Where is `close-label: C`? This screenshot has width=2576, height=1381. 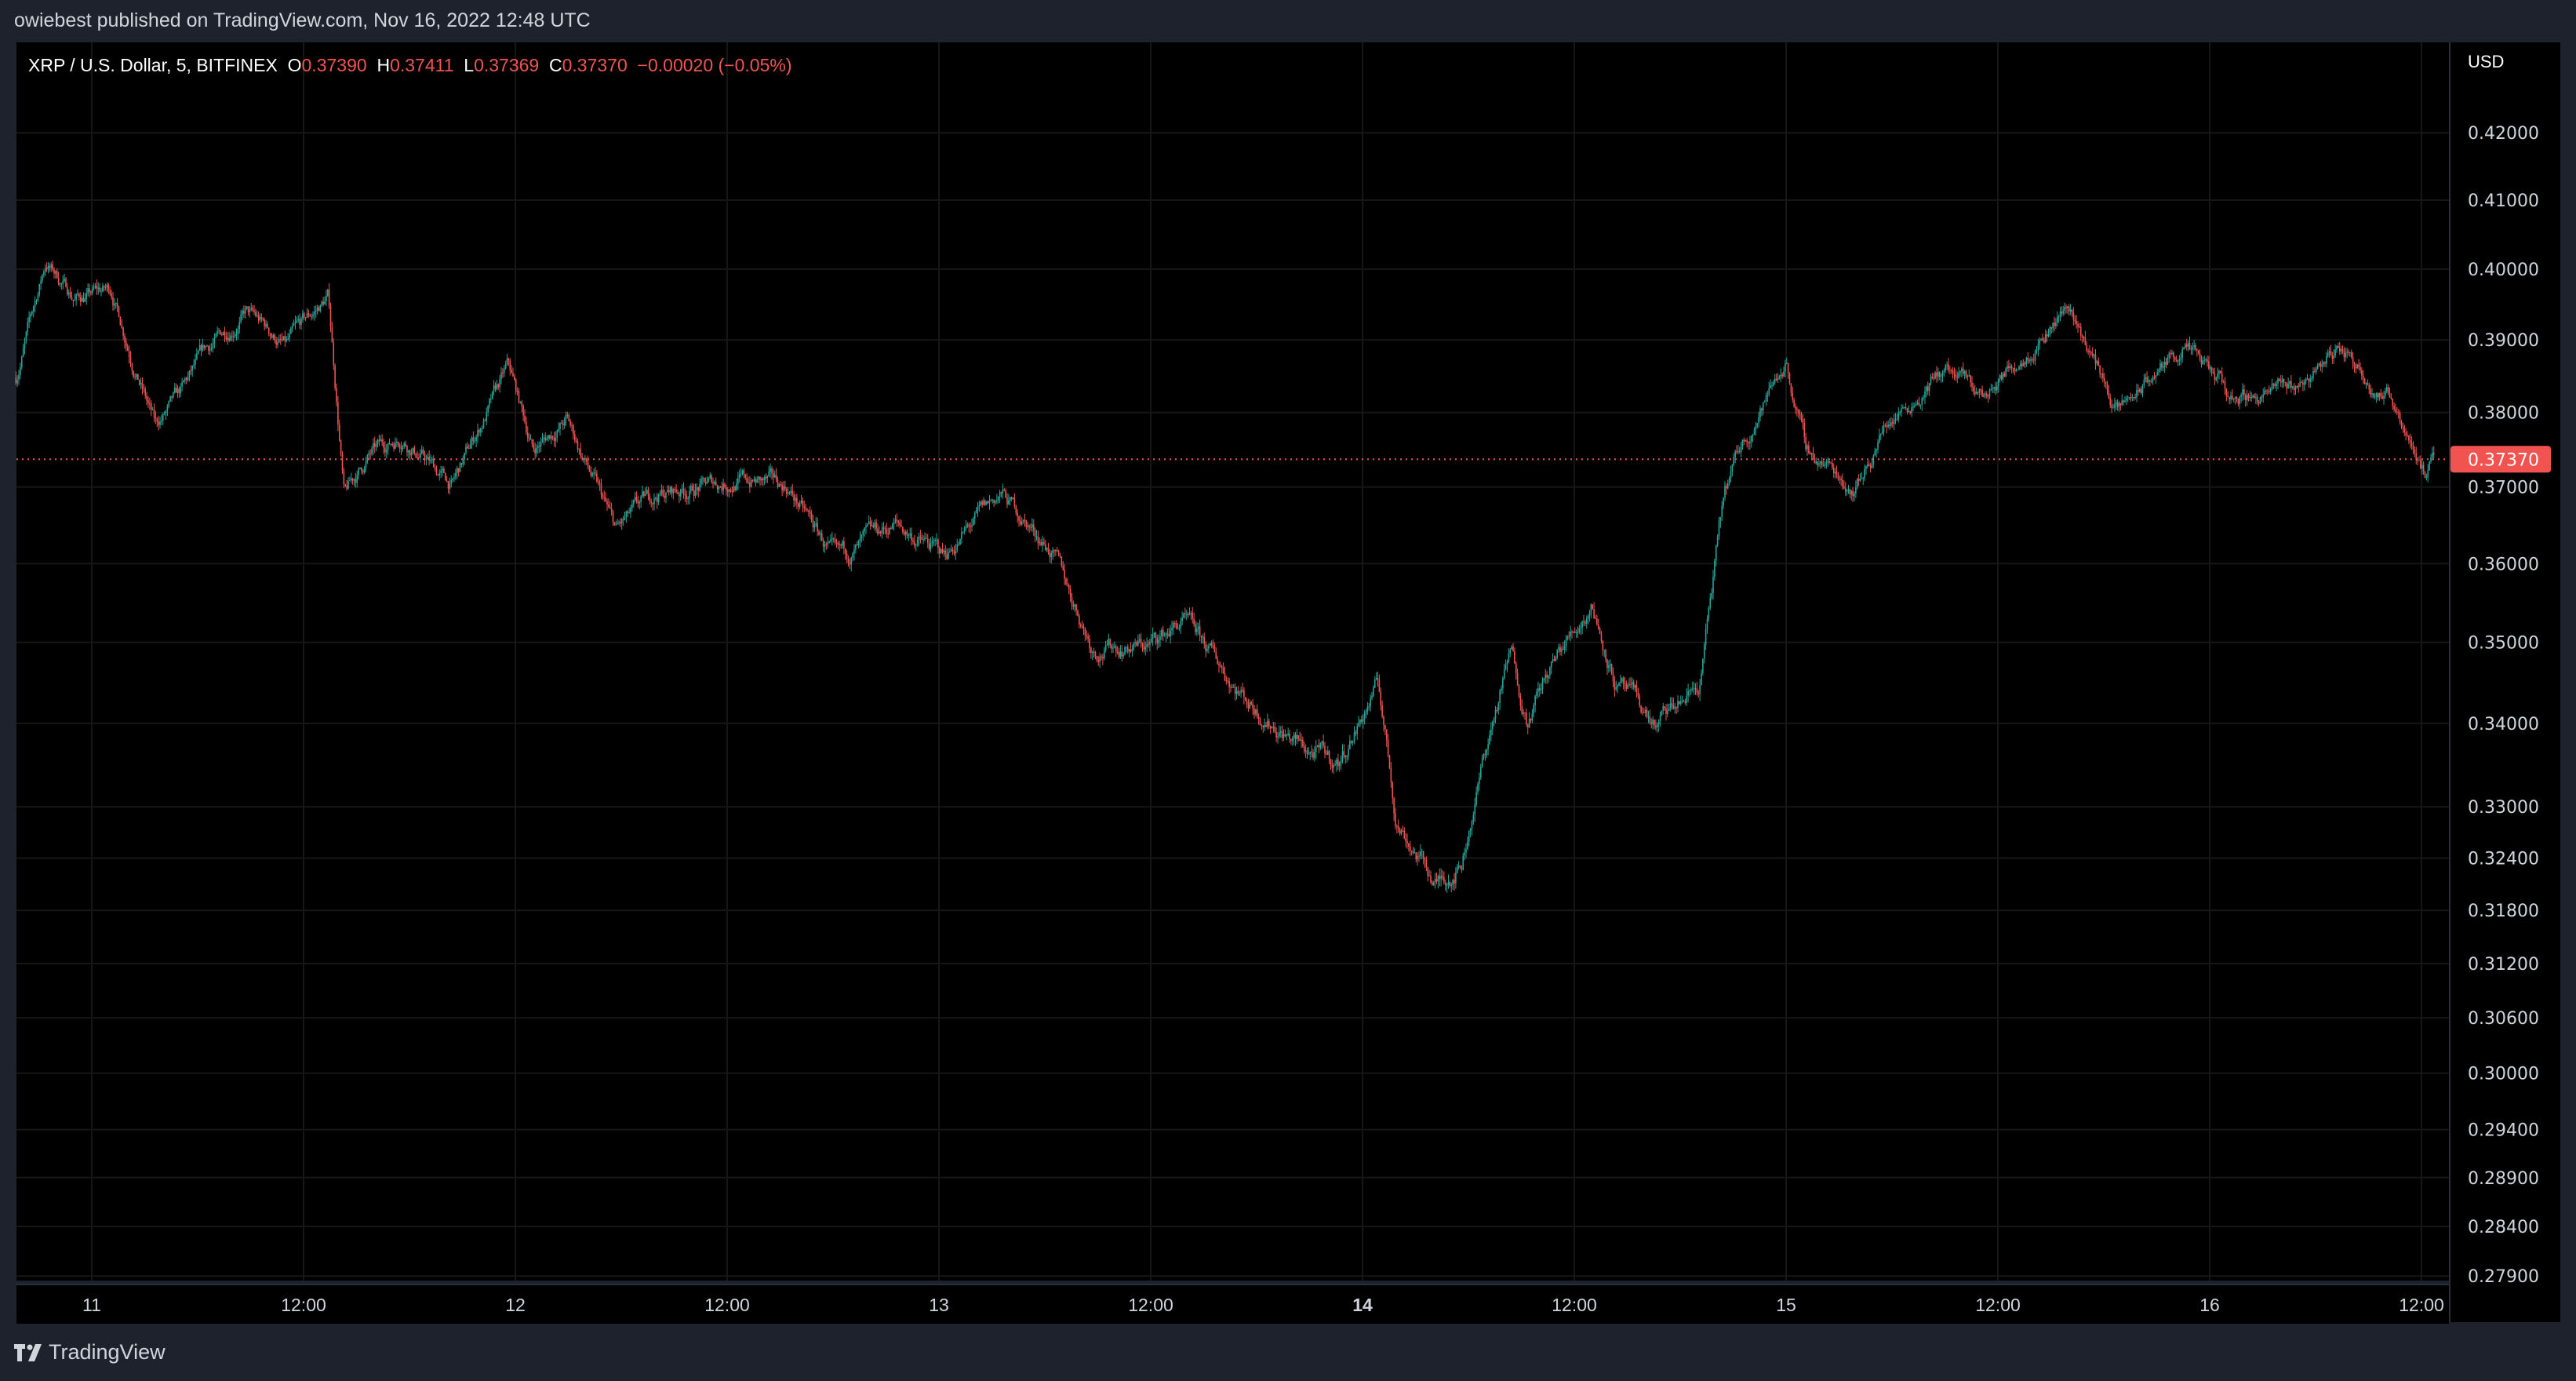
close-label: C is located at coordinates (555, 65).